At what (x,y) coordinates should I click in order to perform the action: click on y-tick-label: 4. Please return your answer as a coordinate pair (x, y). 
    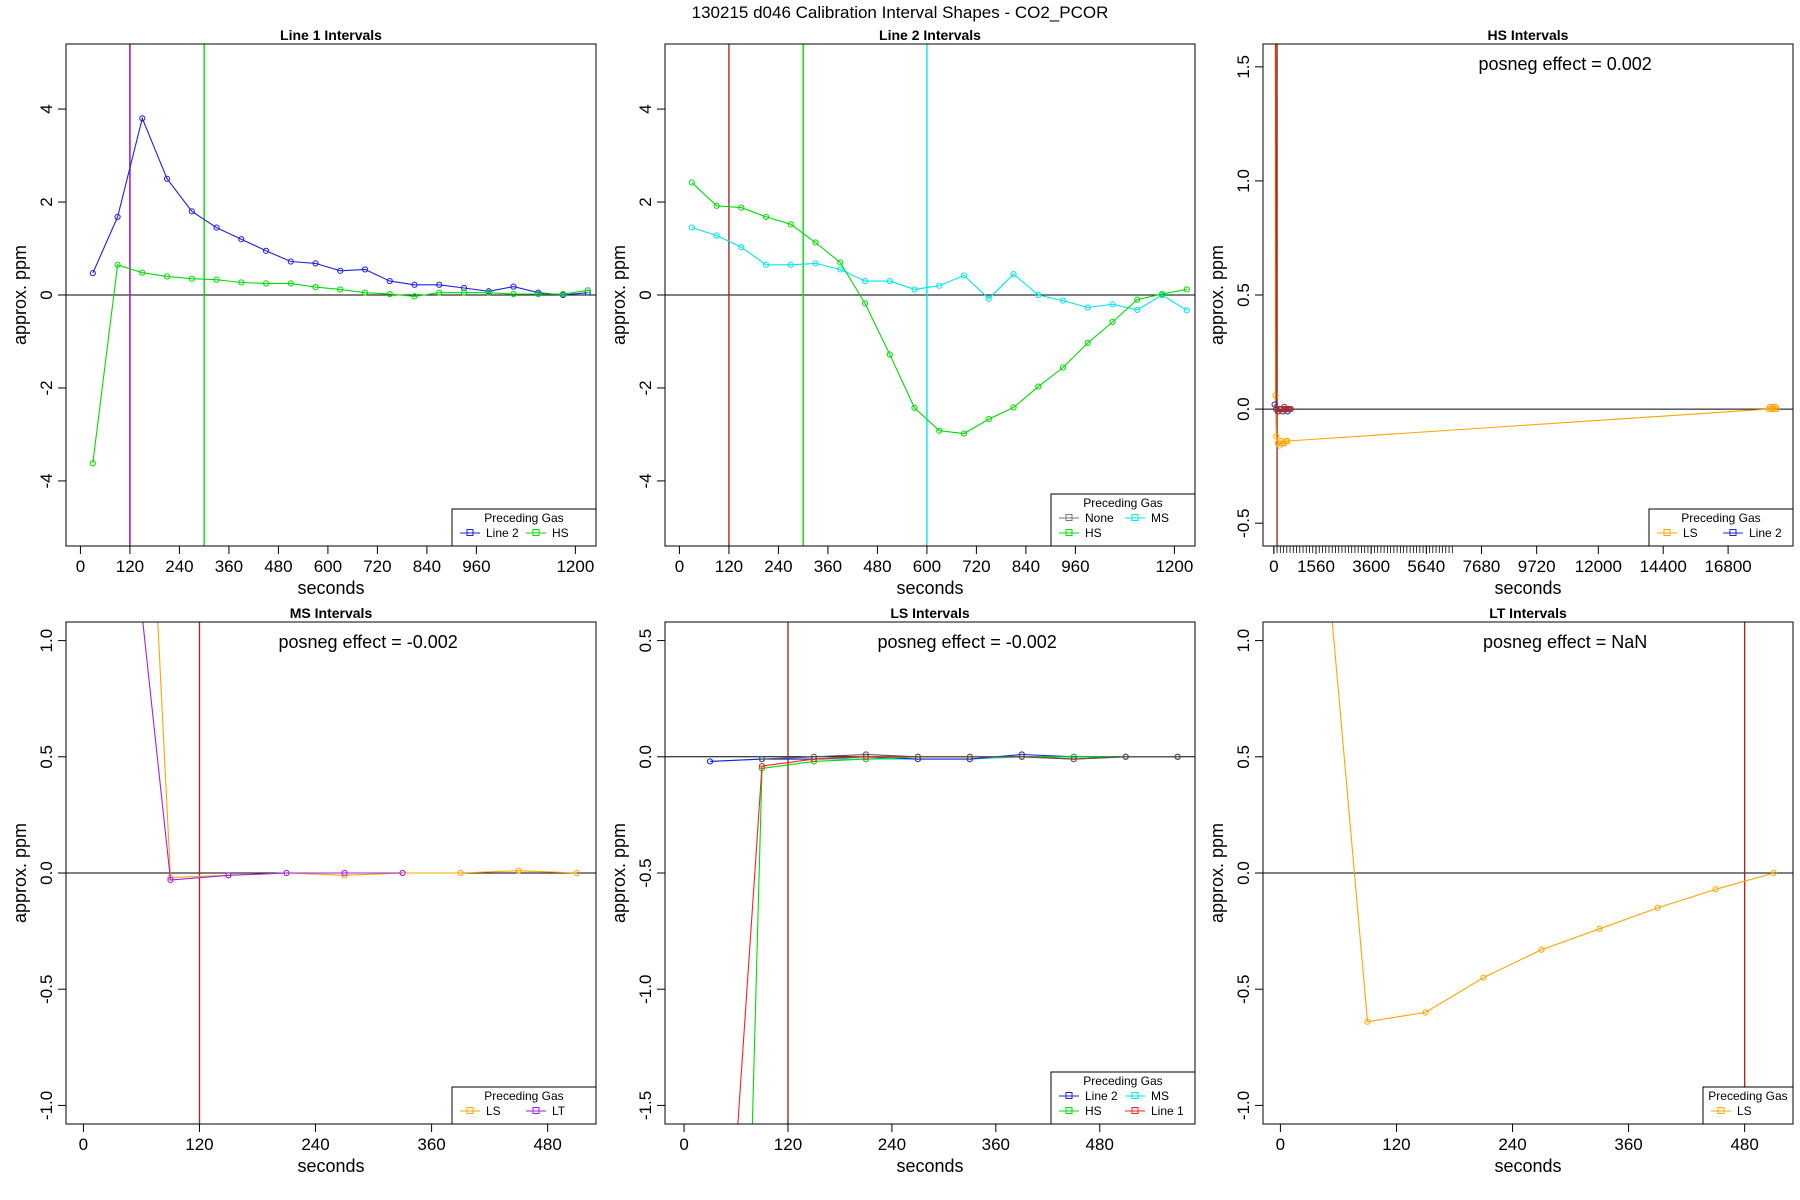
    Looking at the image, I should click on (645, 108).